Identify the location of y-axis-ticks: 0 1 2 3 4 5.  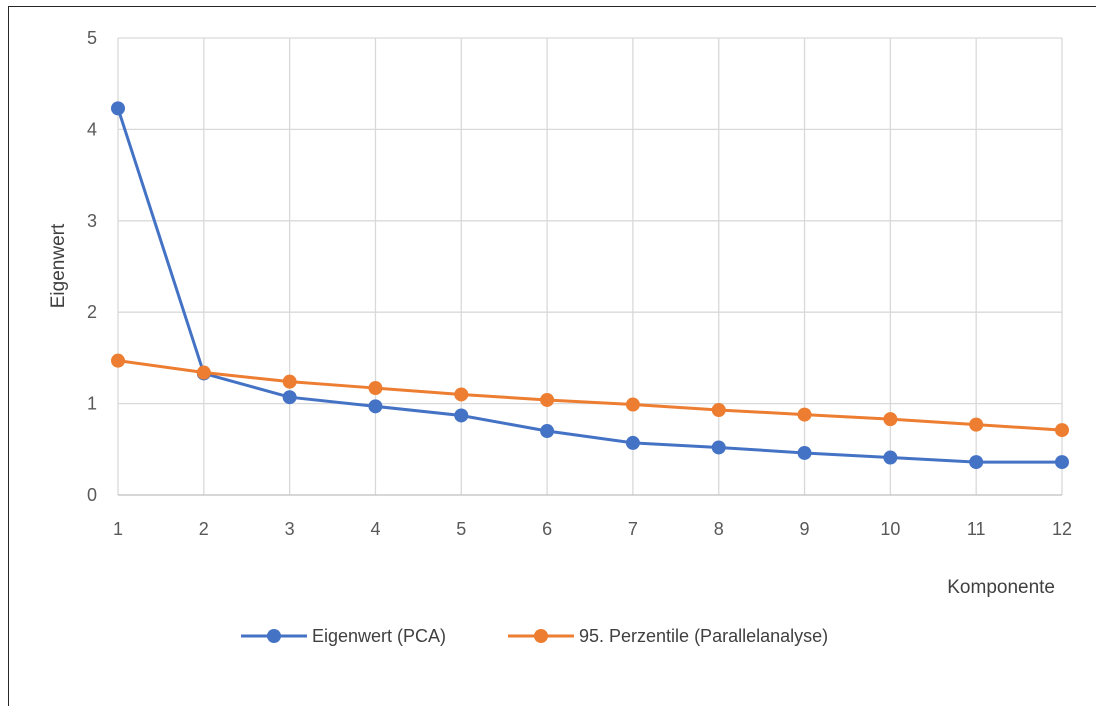
(92, 266).